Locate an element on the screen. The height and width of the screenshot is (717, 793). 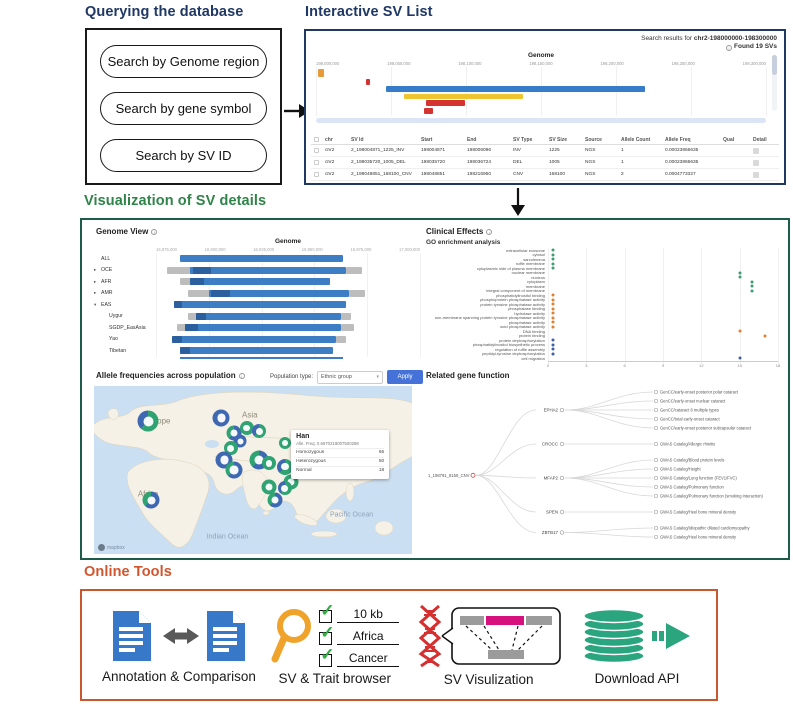
select-all-checkbox is located at coordinates (316, 139).